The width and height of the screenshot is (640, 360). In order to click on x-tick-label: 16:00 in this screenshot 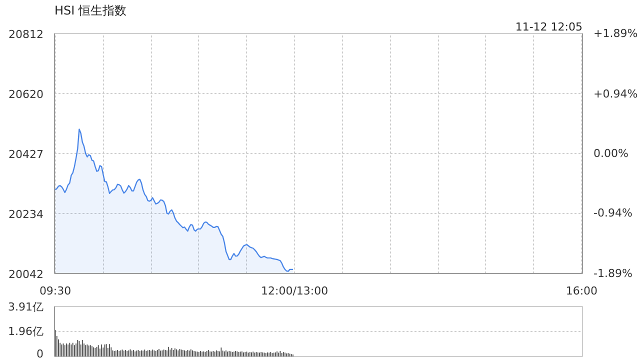, I will do `click(582, 291)`.